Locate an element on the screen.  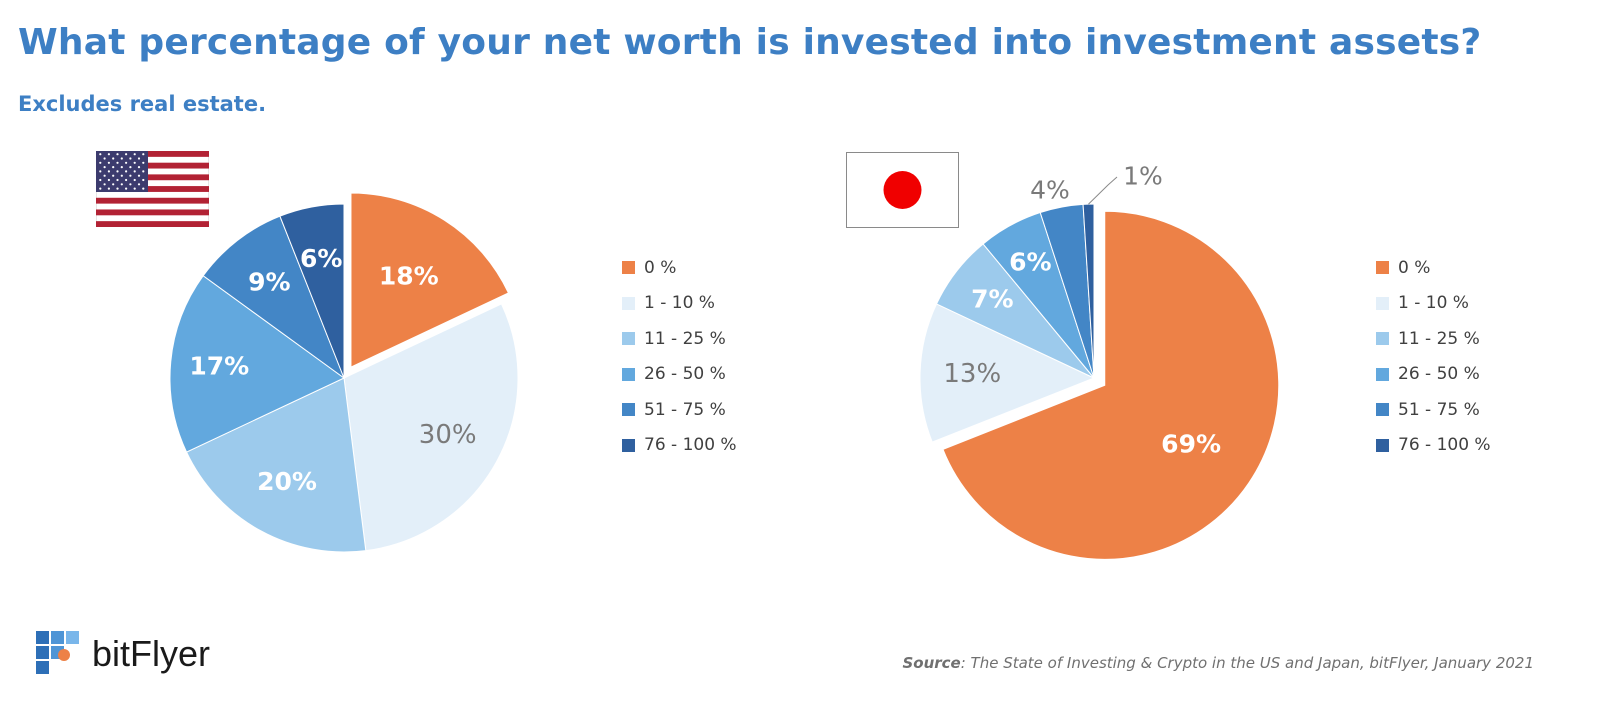
chart-subtitle: Excludes real estate. is located at coordinates (142, 104).